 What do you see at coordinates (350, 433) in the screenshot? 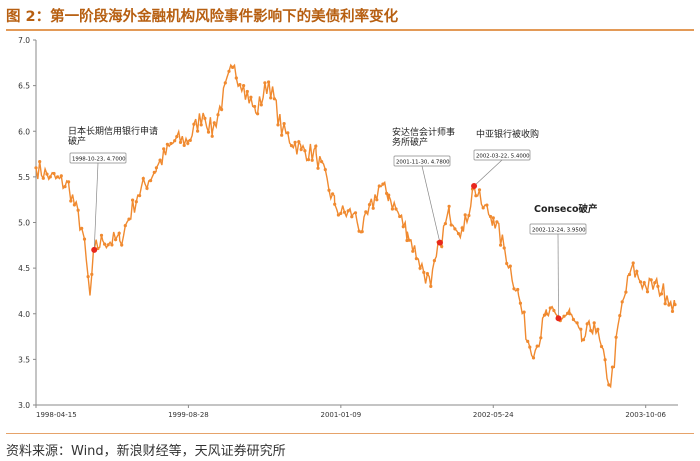
I see `footer-divider` at bounding box center [350, 433].